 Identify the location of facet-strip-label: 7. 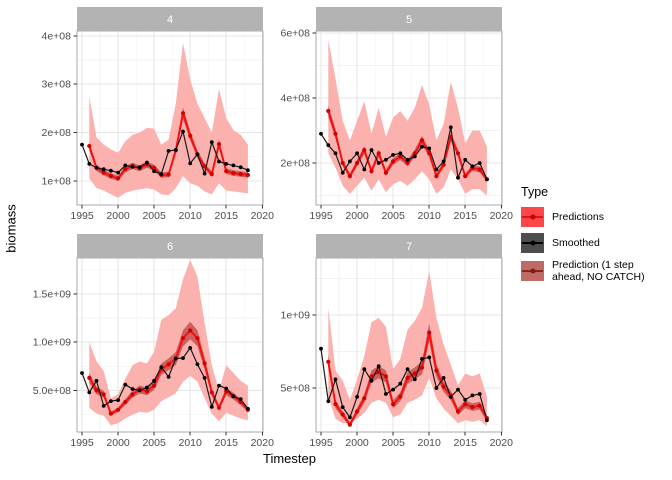
(409, 247).